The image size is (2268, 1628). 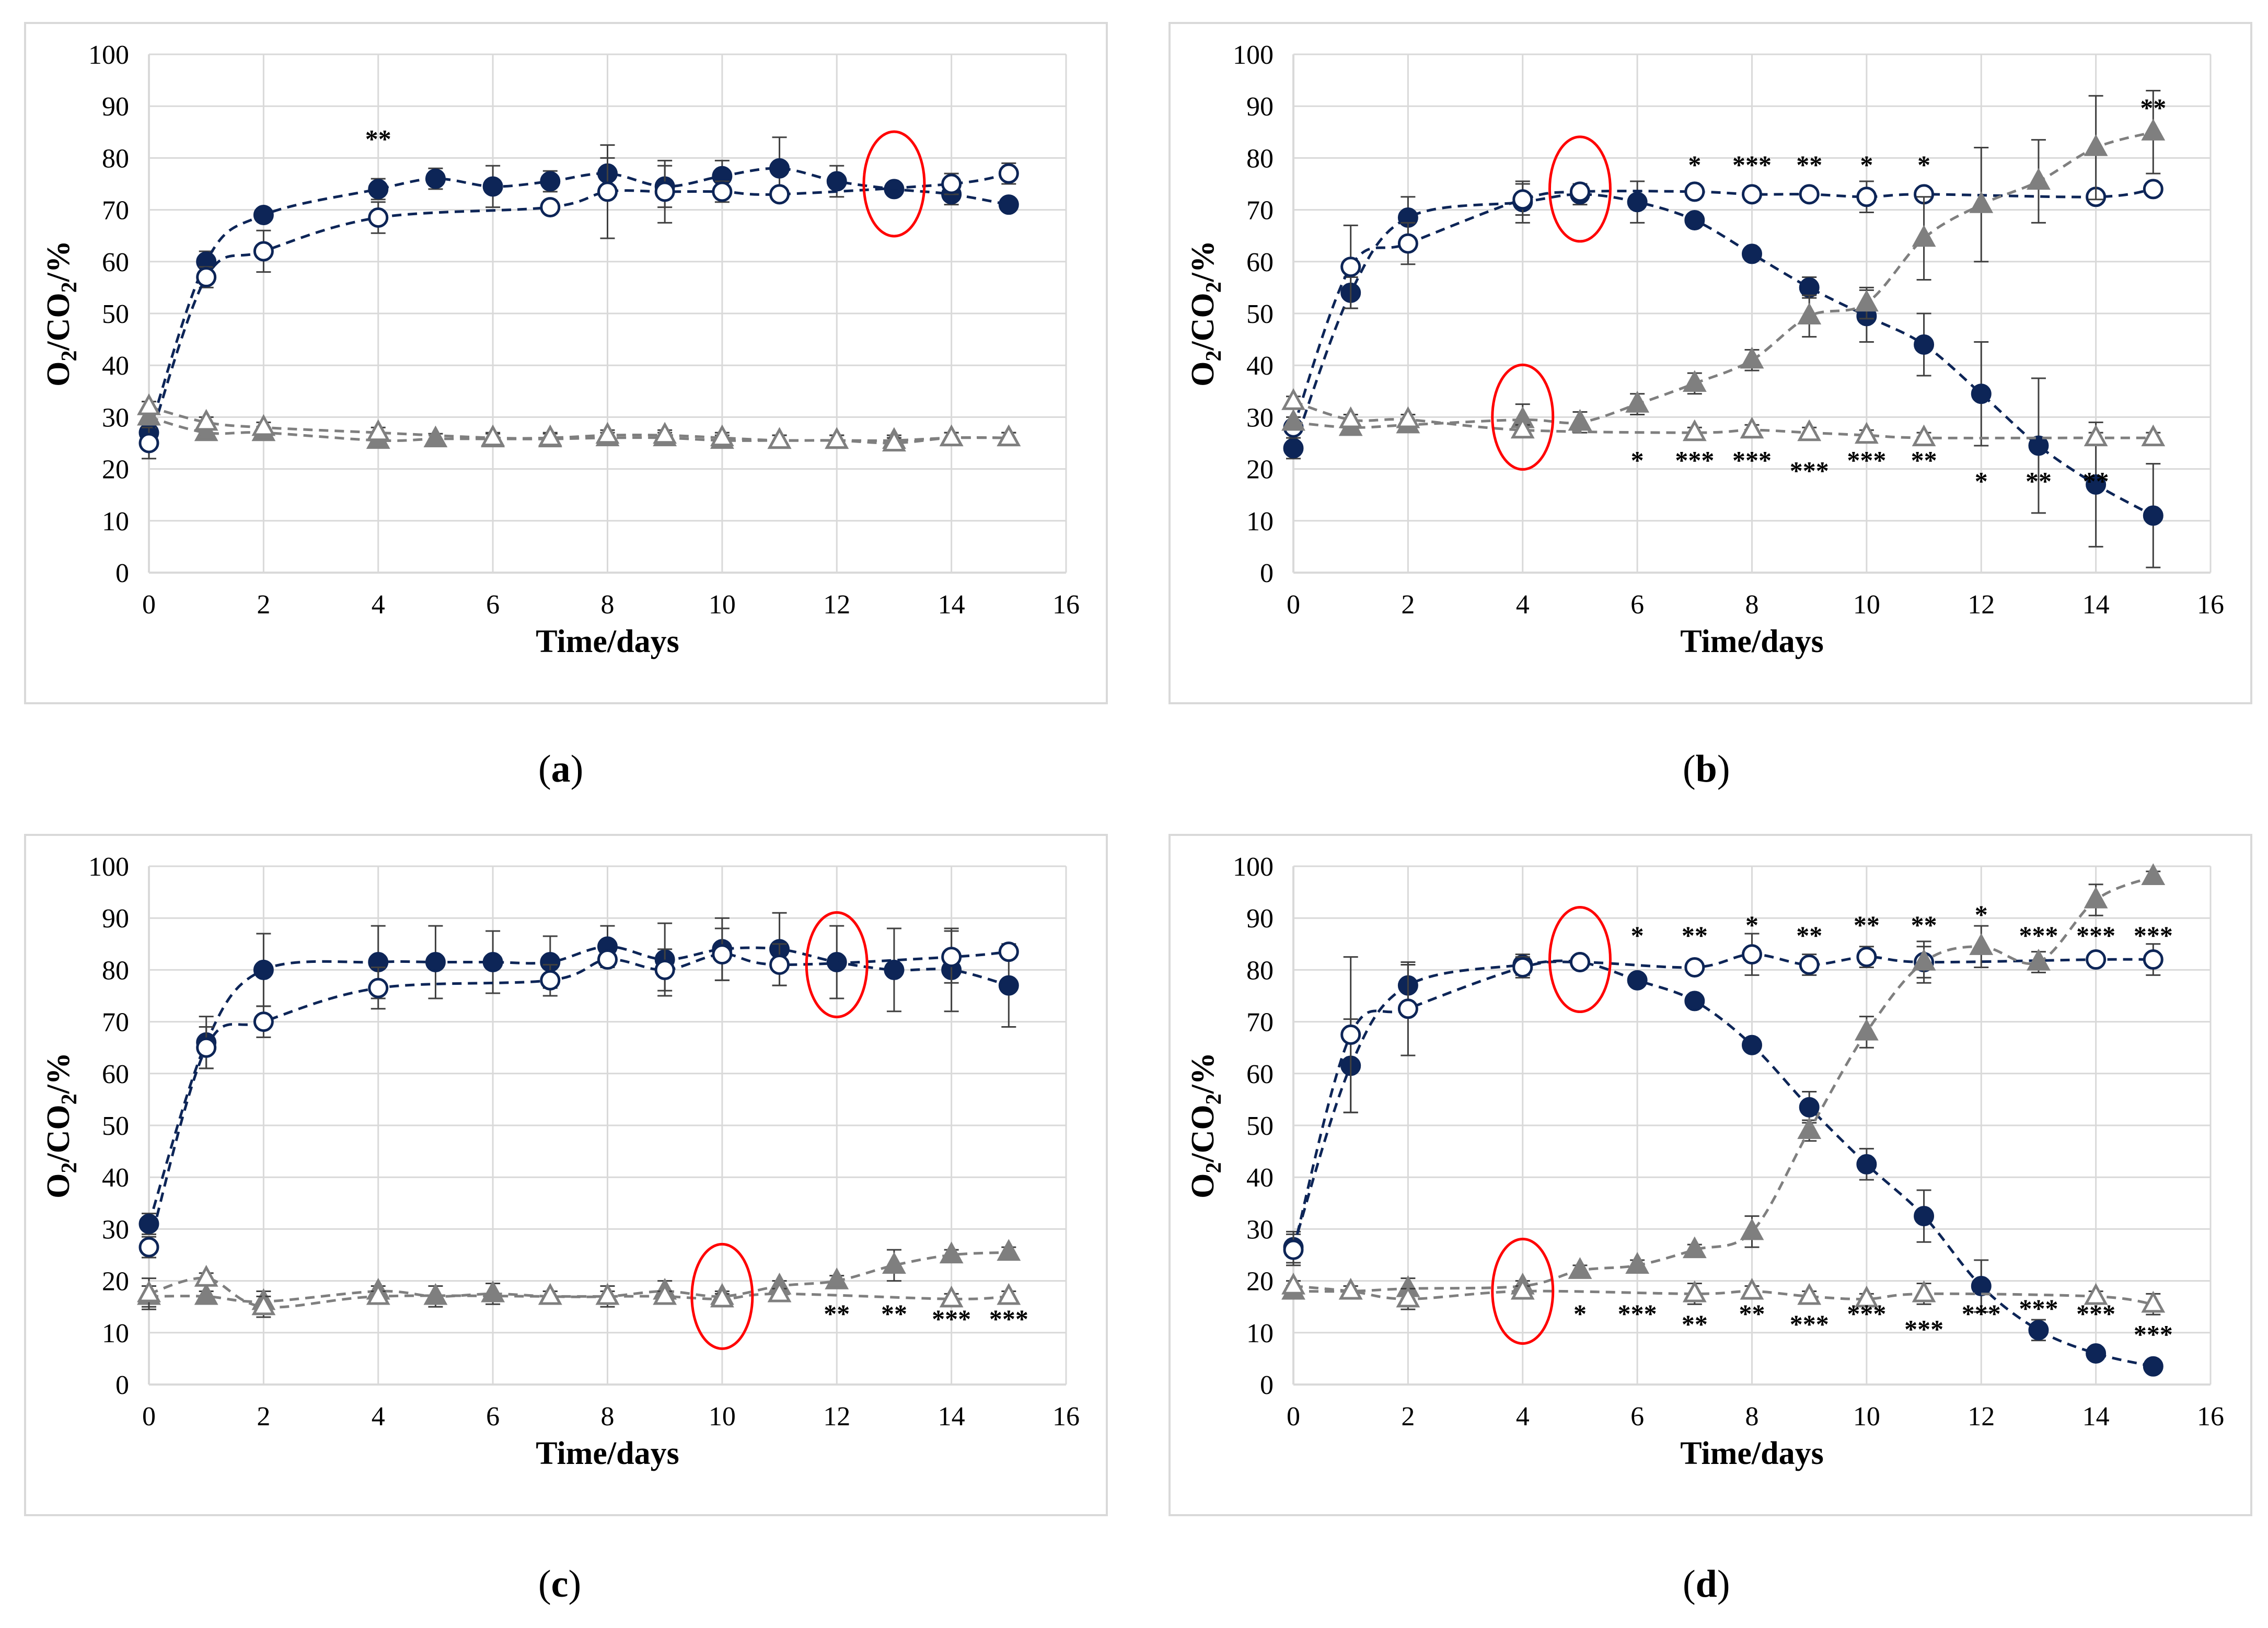 What do you see at coordinates (1751, 1453) in the screenshot?
I see `x-axis-title: Time/days` at bounding box center [1751, 1453].